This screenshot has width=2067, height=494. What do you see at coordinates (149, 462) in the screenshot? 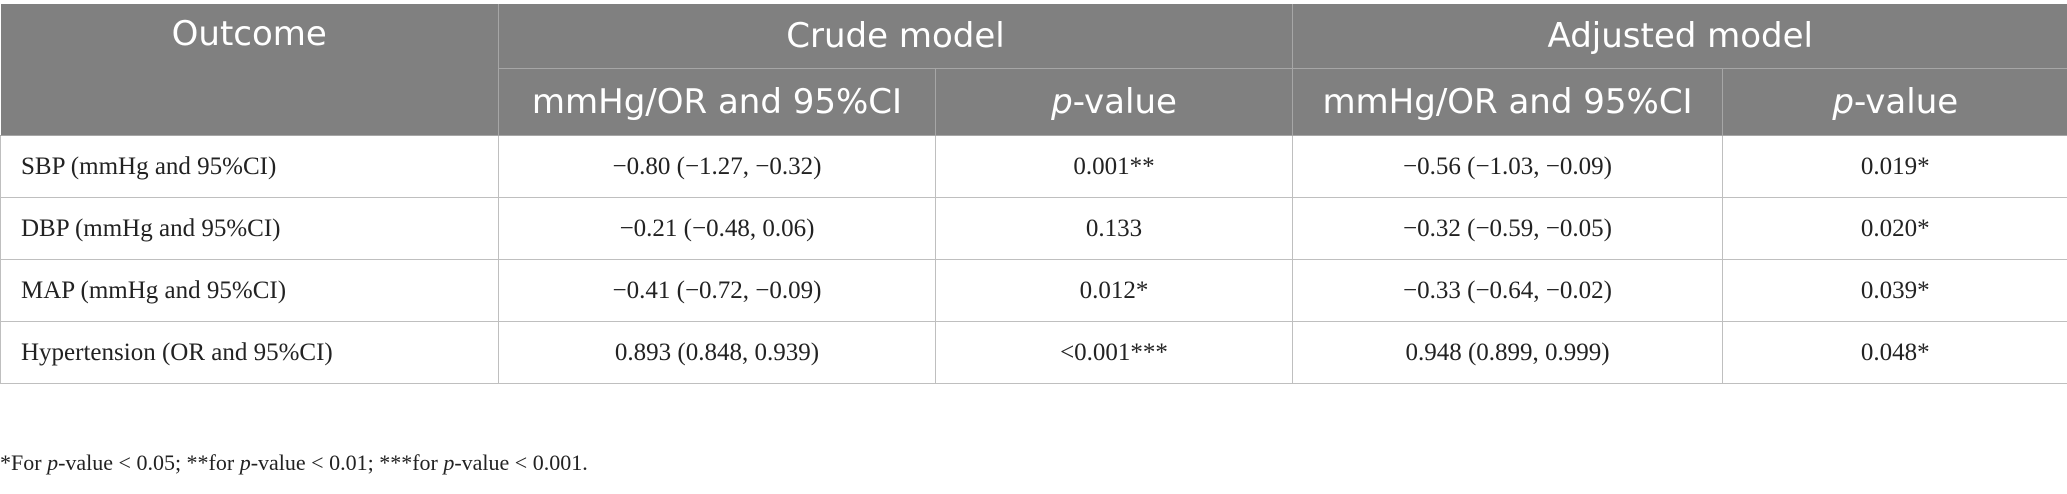
I see `footnote-part: -value < 0.05; **for` at bounding box center [149, 462].